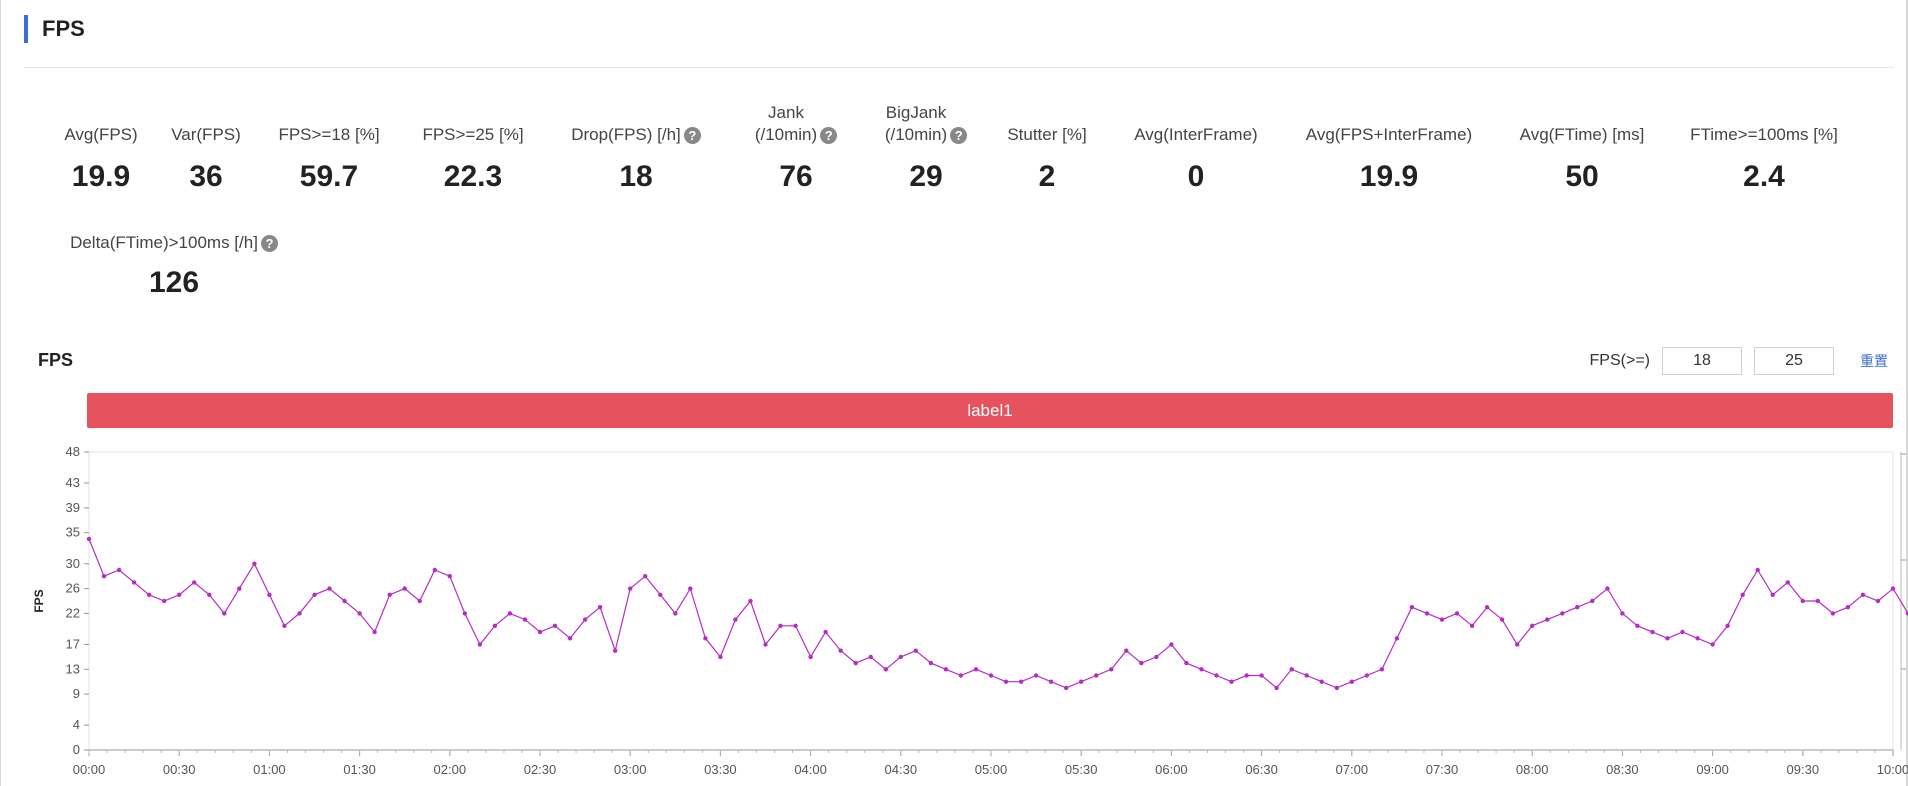 The width and height of the screenshot is (1908, 786). I want to click on label-bar: label1, so click(990, 410).